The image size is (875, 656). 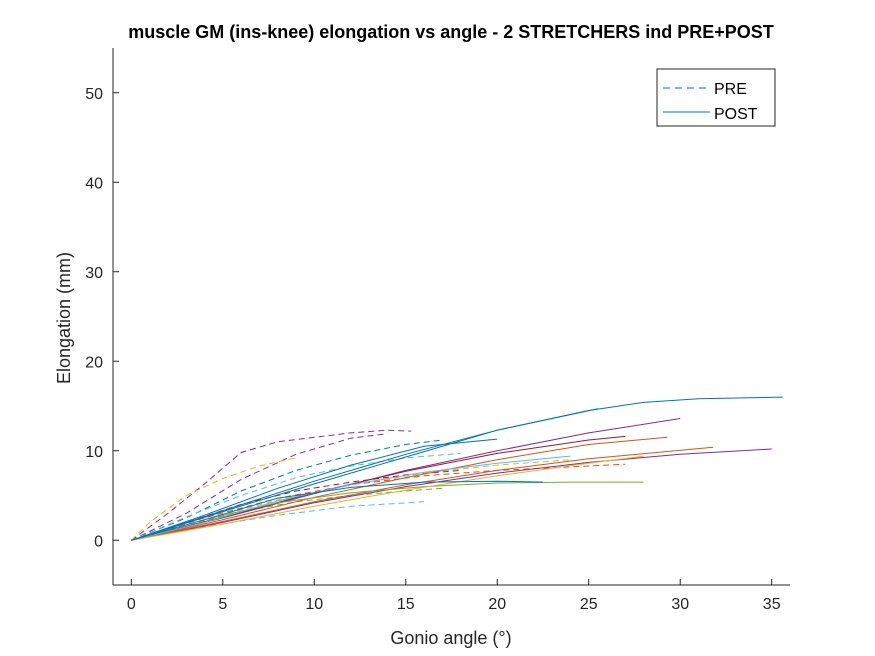 I want to click on y-tick-label: 0, so click(x=98, y=541).